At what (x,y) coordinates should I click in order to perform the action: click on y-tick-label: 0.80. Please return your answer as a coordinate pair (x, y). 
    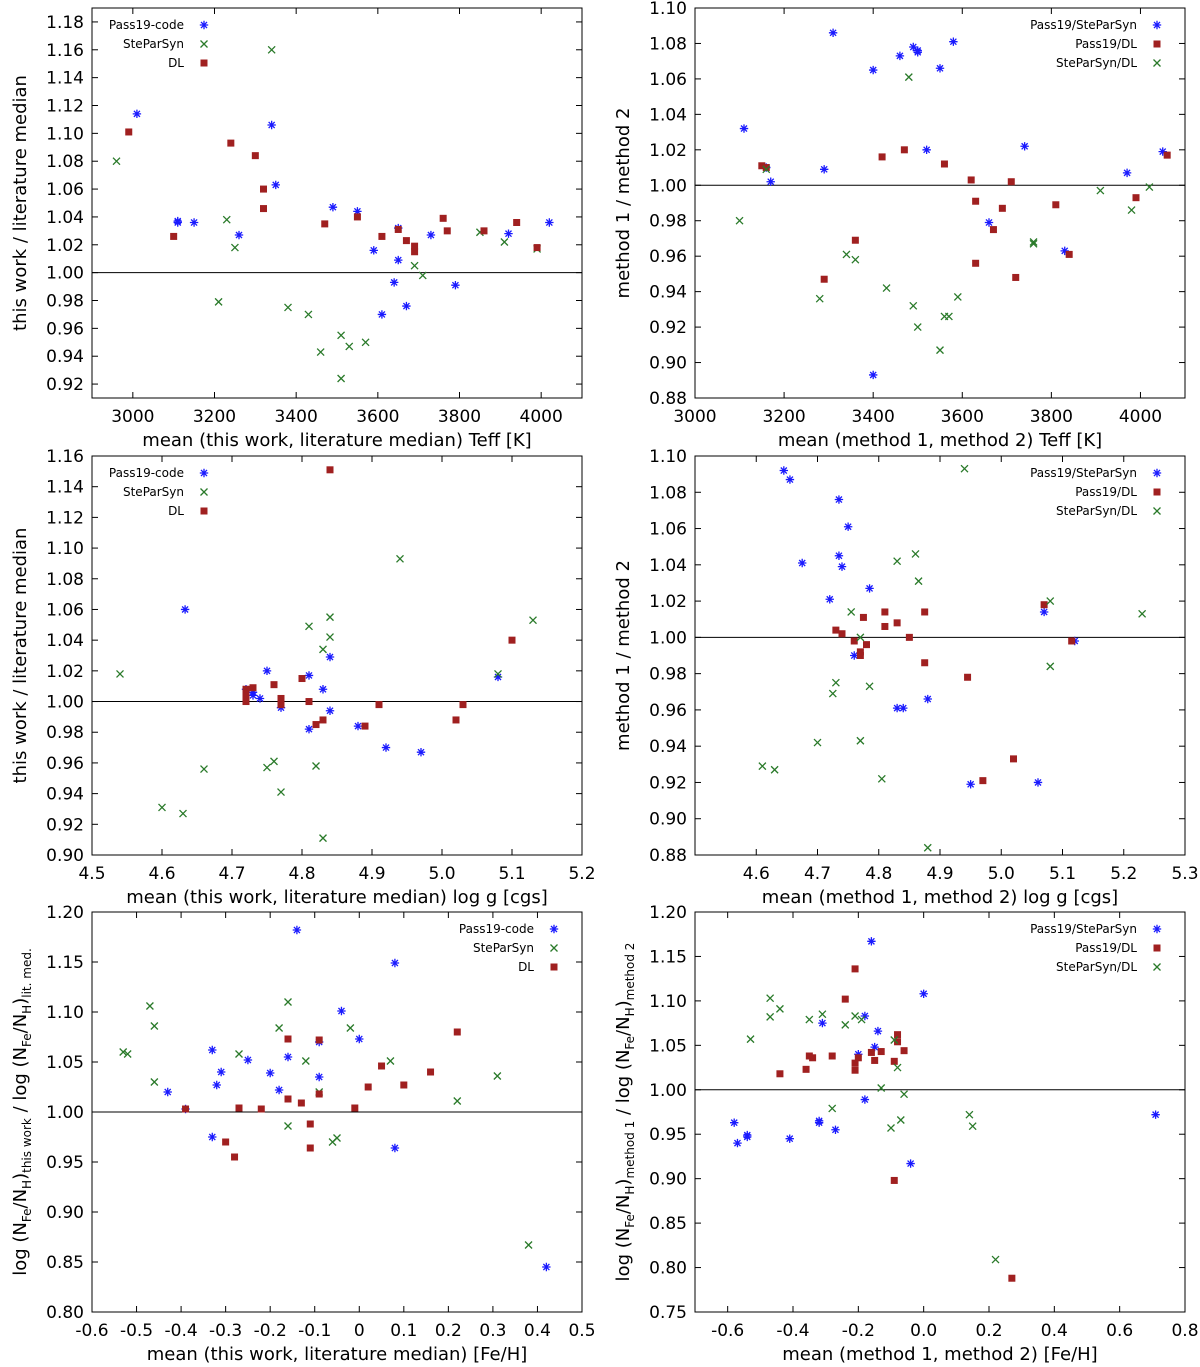
    Looking at the image, I should click on (668, 1269).